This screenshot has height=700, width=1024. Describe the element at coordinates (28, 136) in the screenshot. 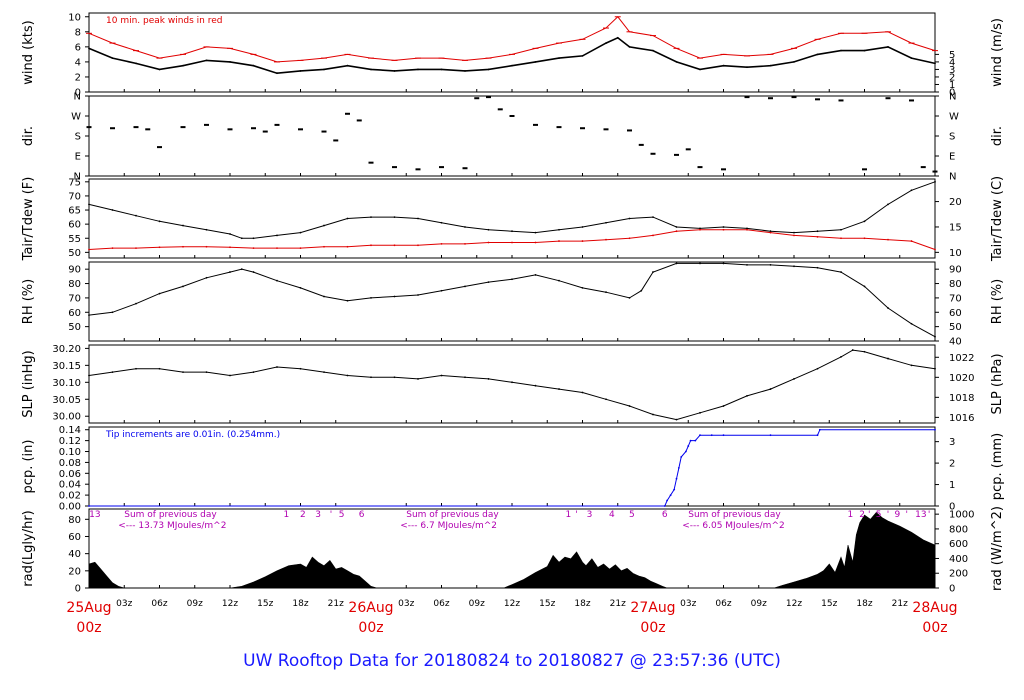

I see `direction-ylabel: dir.` at that location.